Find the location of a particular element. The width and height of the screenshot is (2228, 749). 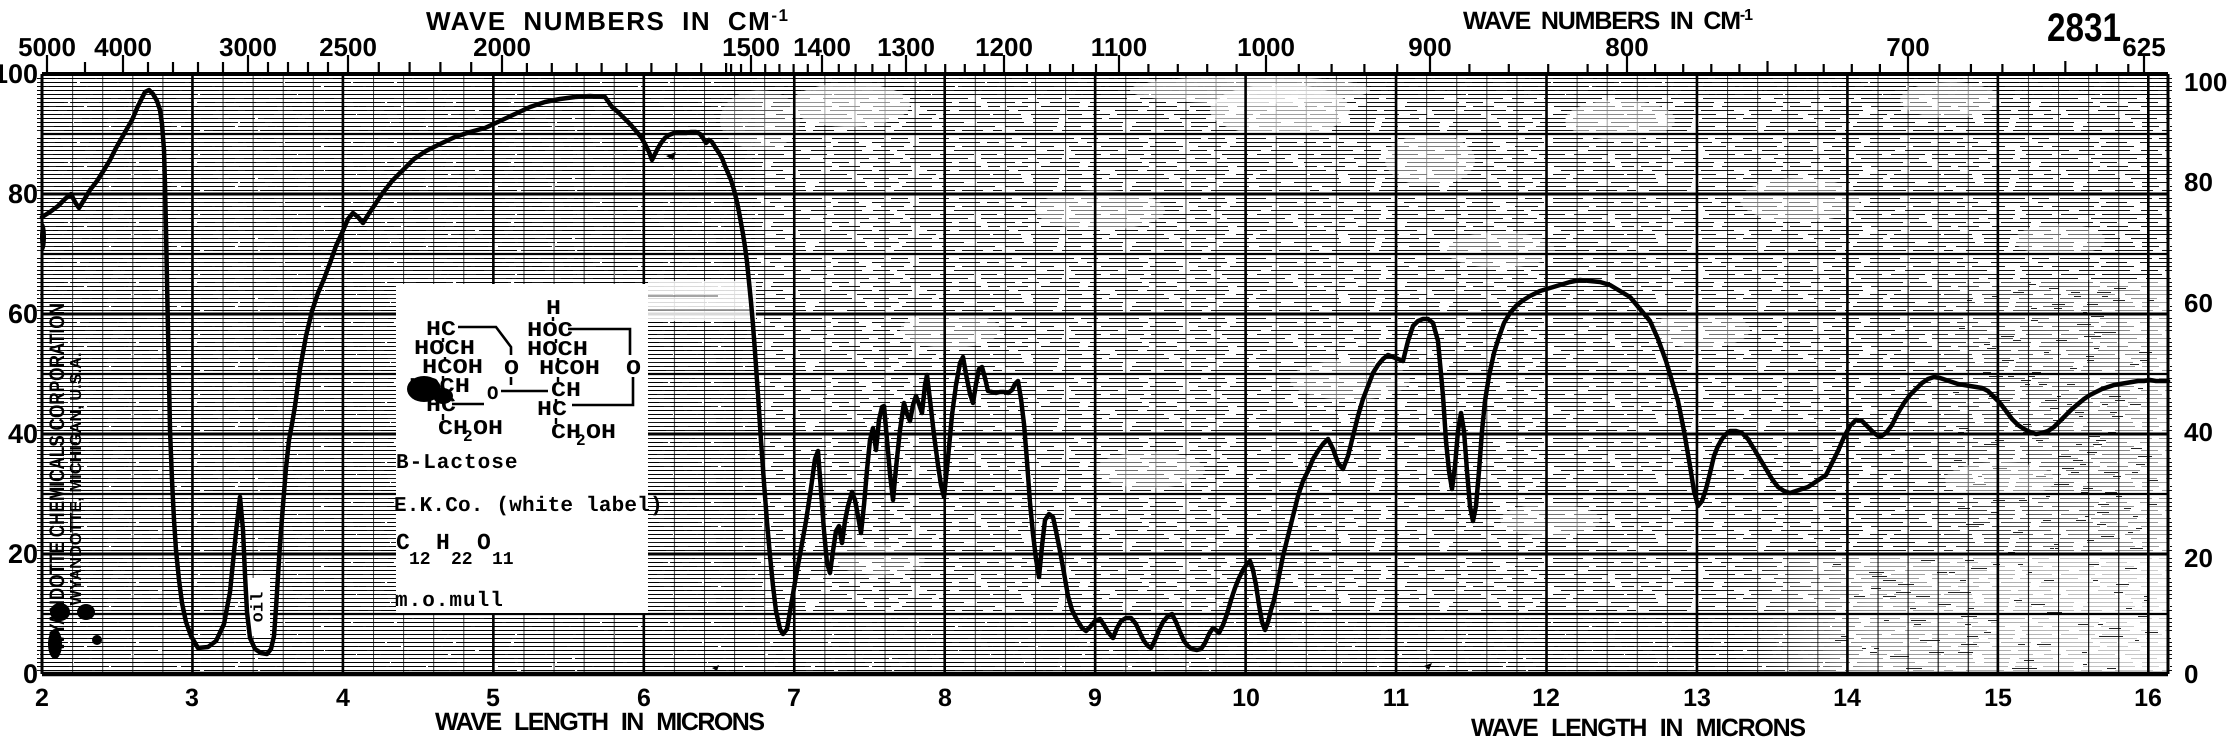

svg-text: oil is located at coordinates (258, 607).